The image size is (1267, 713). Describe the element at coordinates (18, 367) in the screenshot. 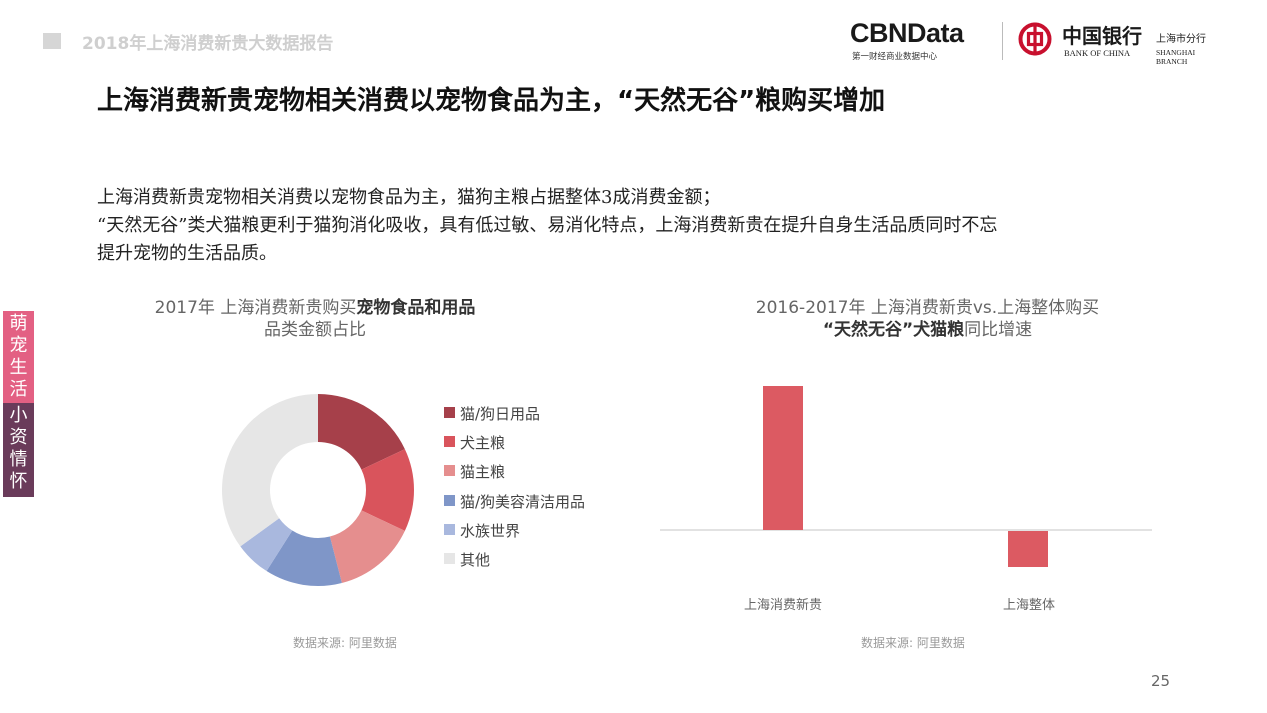

I see `side-tab-char: 生` at that location.